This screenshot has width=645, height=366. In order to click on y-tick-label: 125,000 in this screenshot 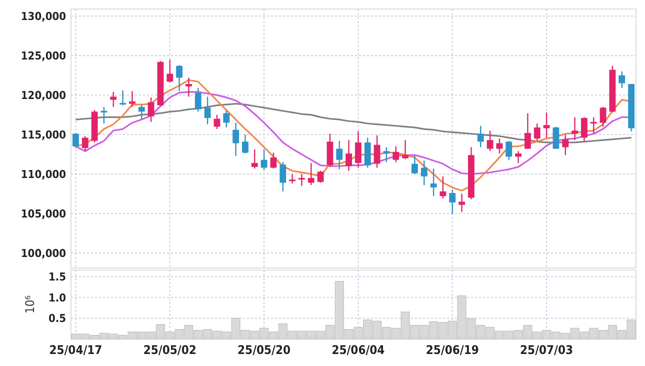, I will do `click(43, 55)`.